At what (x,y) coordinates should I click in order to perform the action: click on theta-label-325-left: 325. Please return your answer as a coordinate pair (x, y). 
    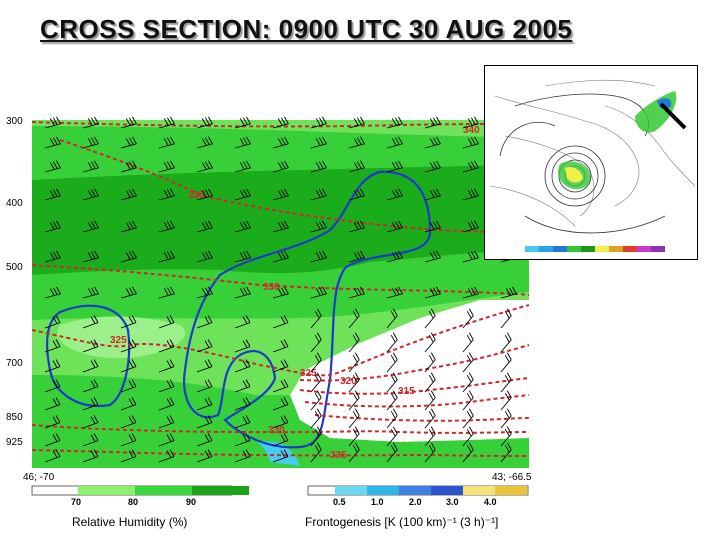
    Looking at the image, I should click on (118, 340).